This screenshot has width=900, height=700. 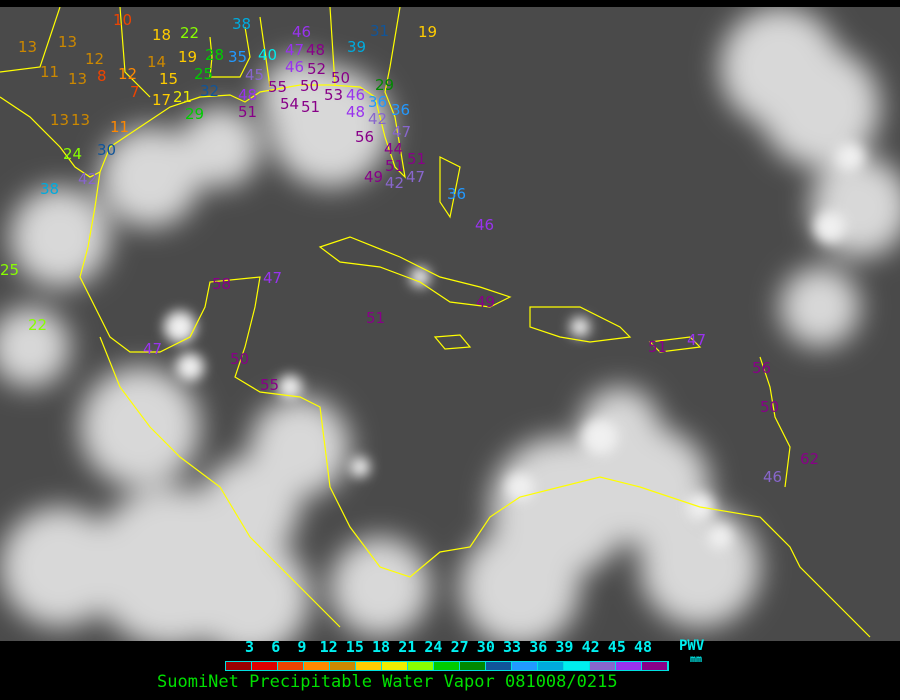 What do you see at coordinates (810, 459) in the screenshot?
I see `station-pwv-value: 62` at bounding box center [810, 459].